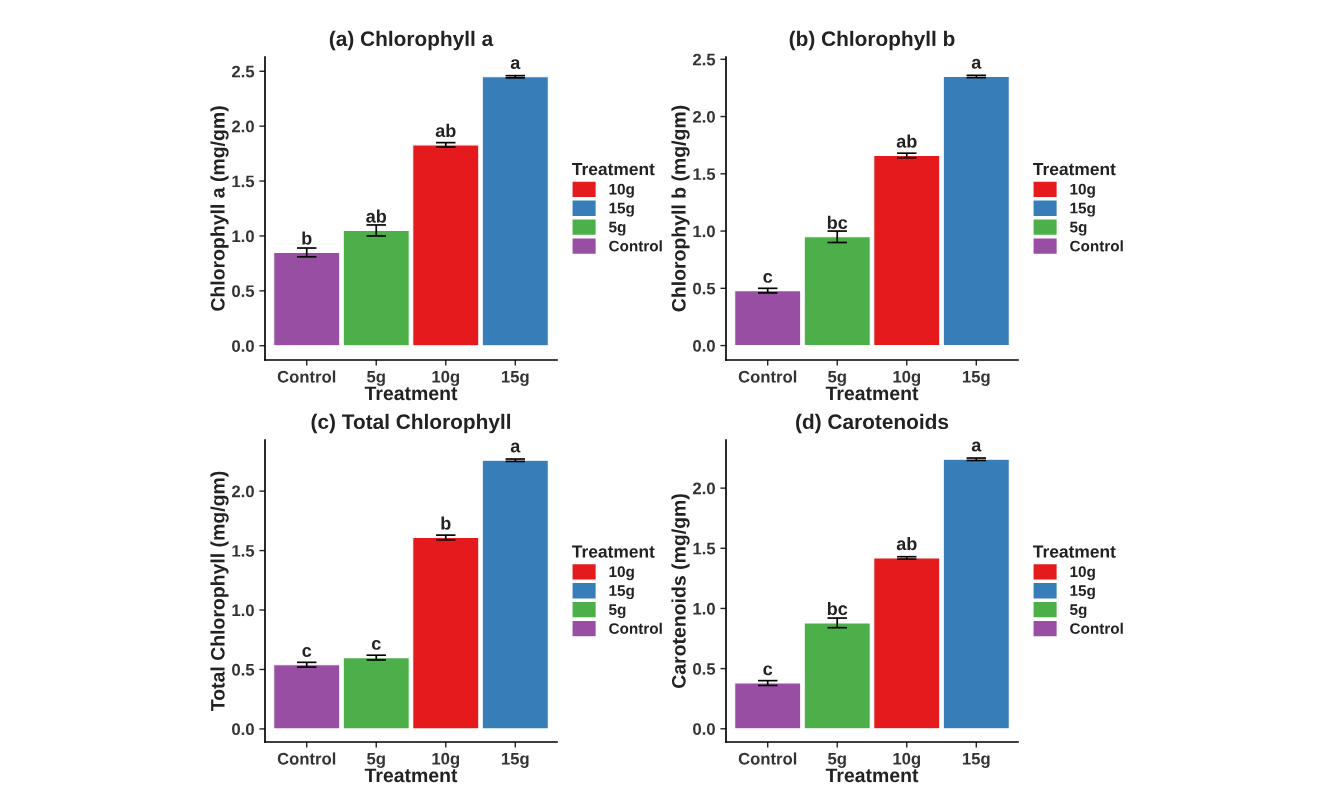  I want to click on y-axis-title: Total Chlorophyll (mg/gm), so click(219, 591).